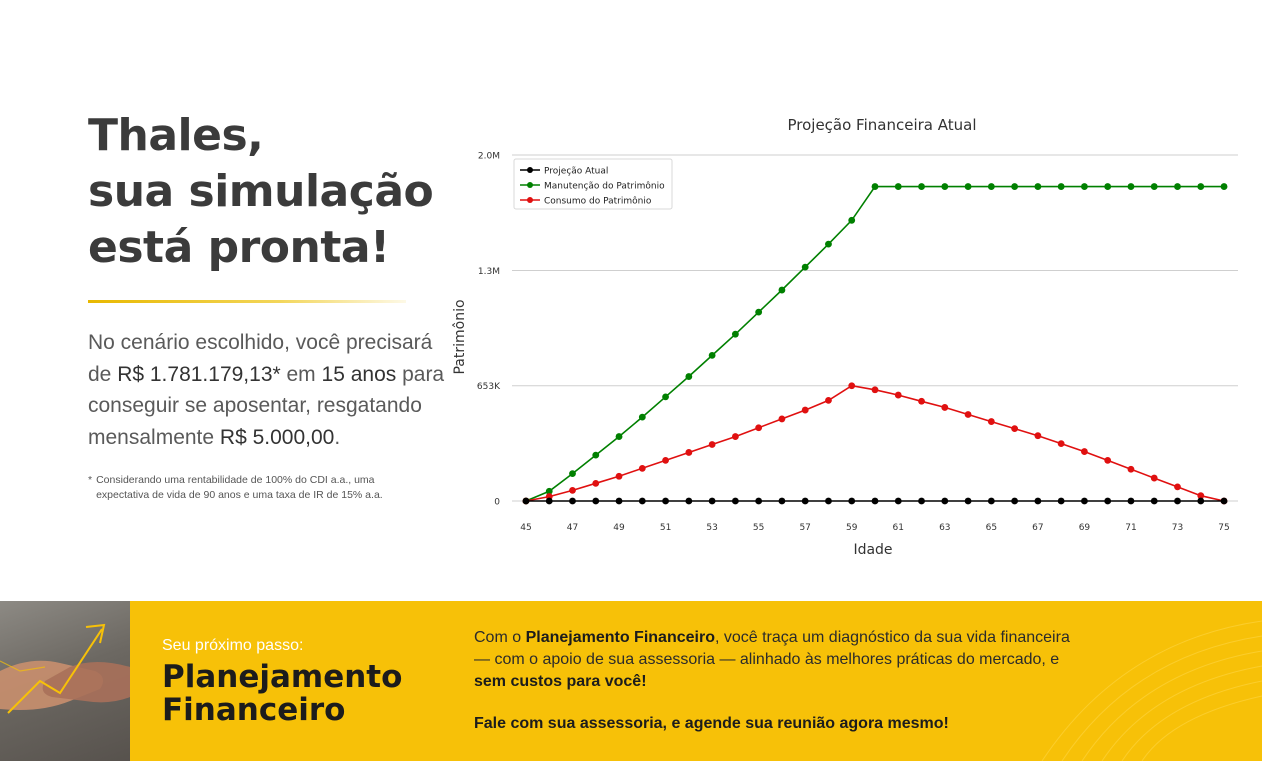  Describe the element at coordinates (1151, 690) in the screenshot. I see `decorative-swirl` at that location.